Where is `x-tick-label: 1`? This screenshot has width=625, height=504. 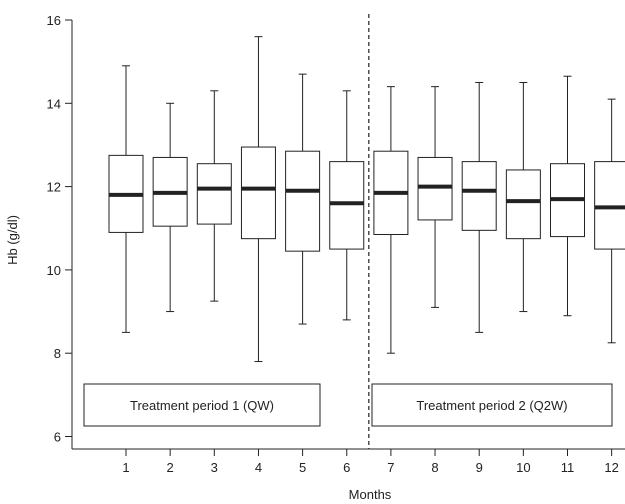 x-tick-label: 1 is located at coordinates (125, 467).